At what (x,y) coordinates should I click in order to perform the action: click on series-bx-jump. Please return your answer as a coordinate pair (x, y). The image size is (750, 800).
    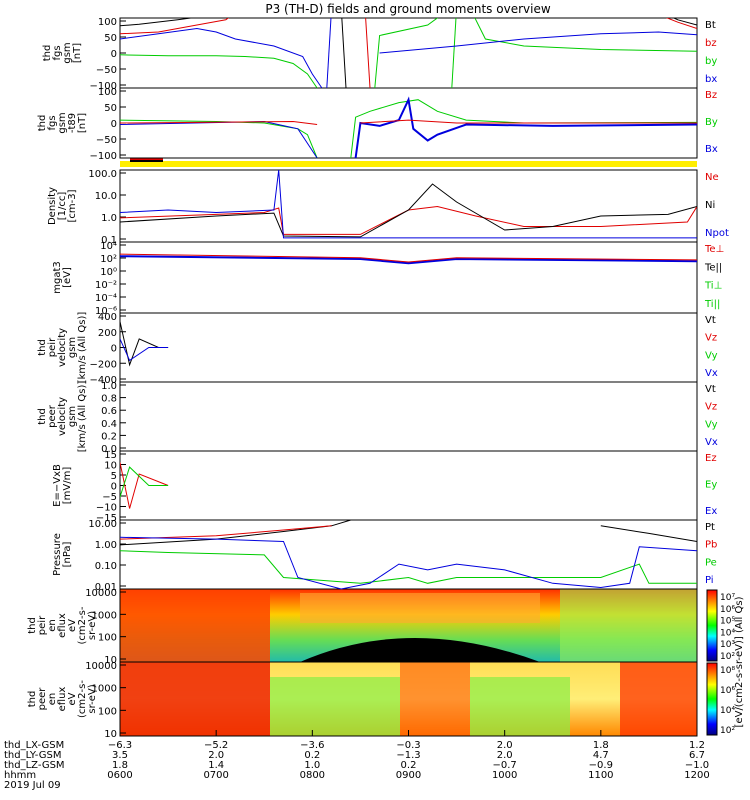
    Looking at the image, I should click on (329, 53).